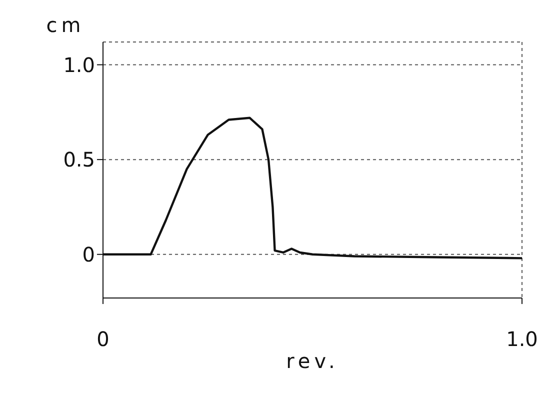 The image size is (547, 403). Describe the element at coordinates (65, 25) in the screenshot. I see `y-axis-title: cm` at that location.